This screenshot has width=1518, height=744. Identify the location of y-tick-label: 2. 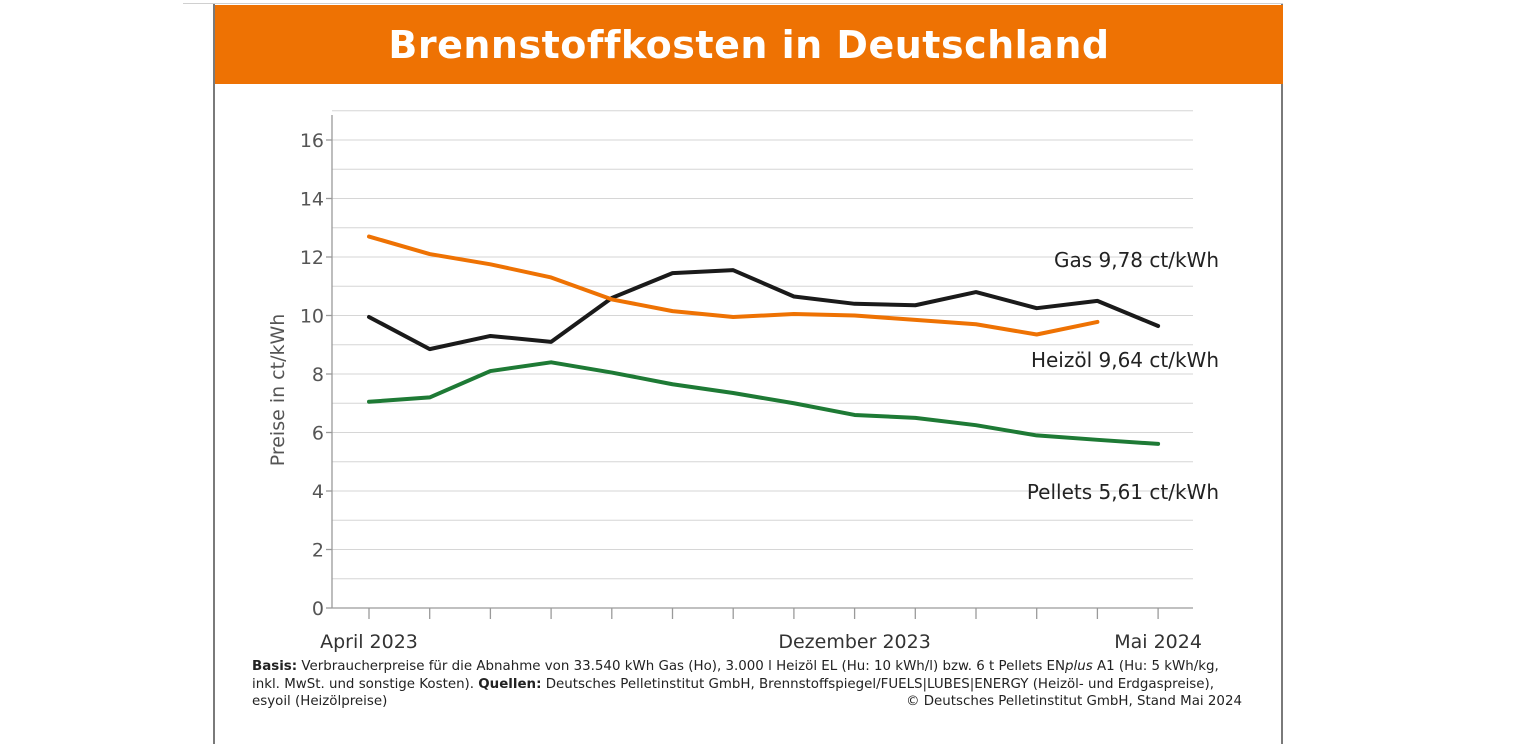
(318, 551).